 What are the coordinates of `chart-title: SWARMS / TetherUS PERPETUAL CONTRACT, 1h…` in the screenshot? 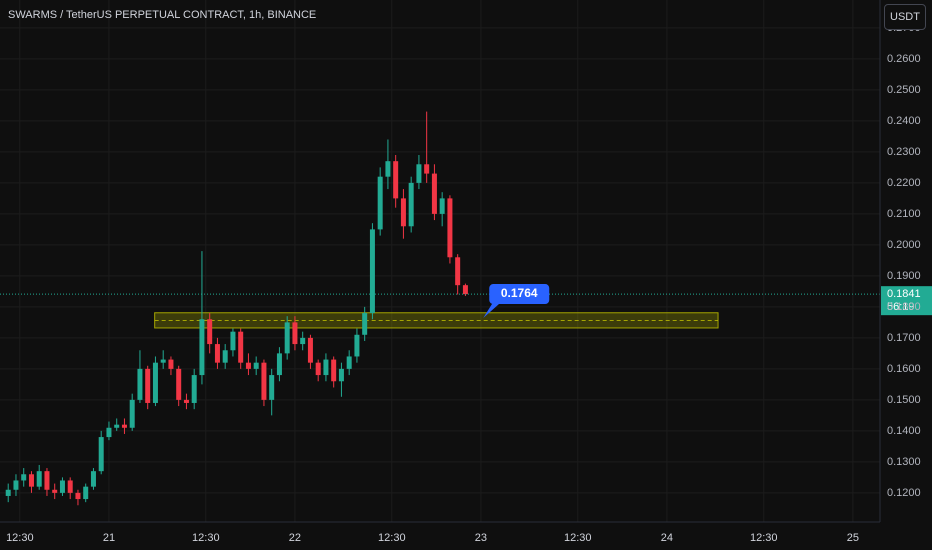 It's located at (162, 15).